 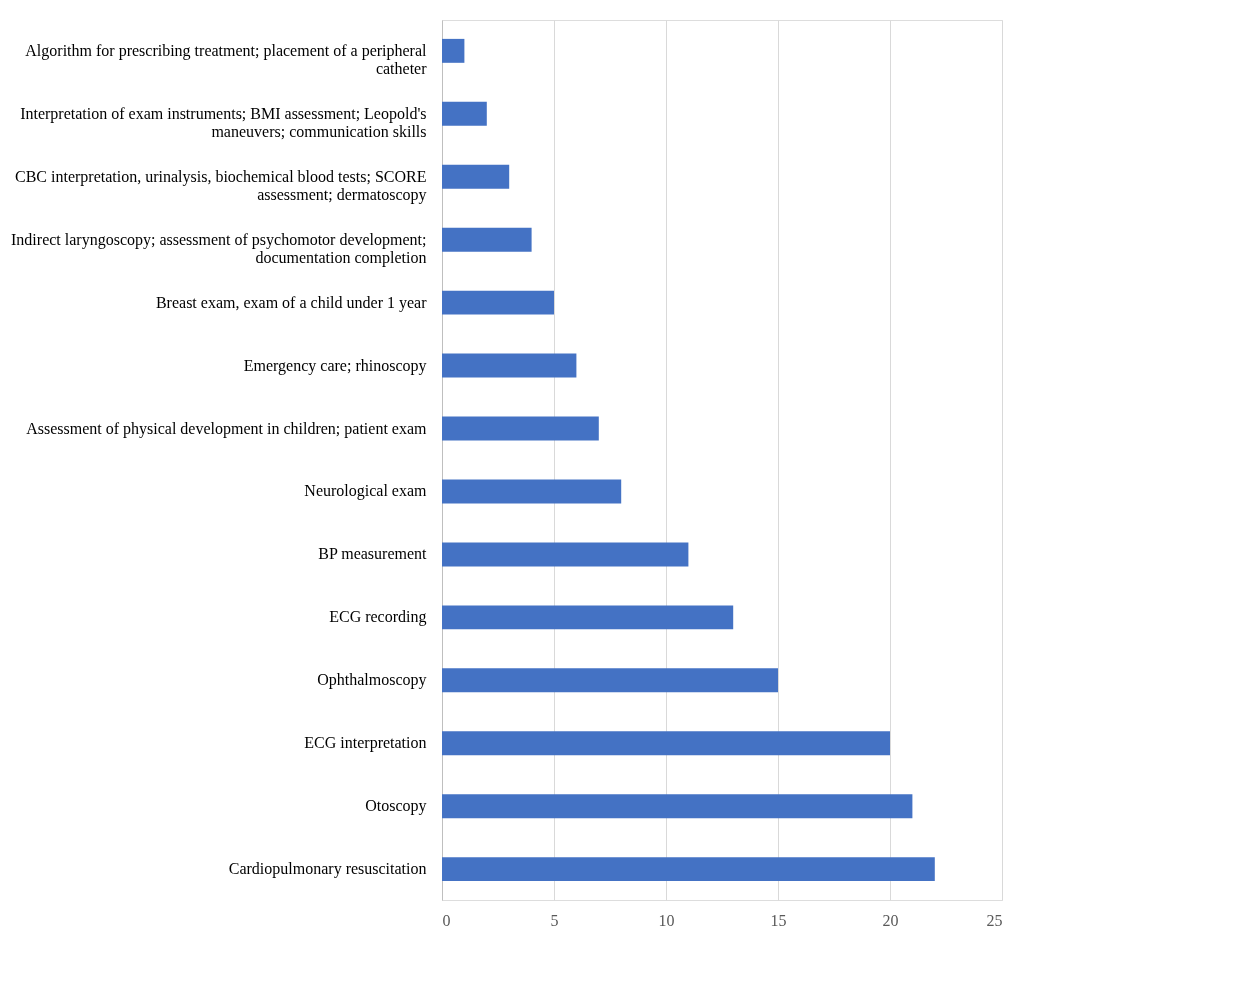 I want to click on x-tick-label: 20, so click(x=890, y=920).